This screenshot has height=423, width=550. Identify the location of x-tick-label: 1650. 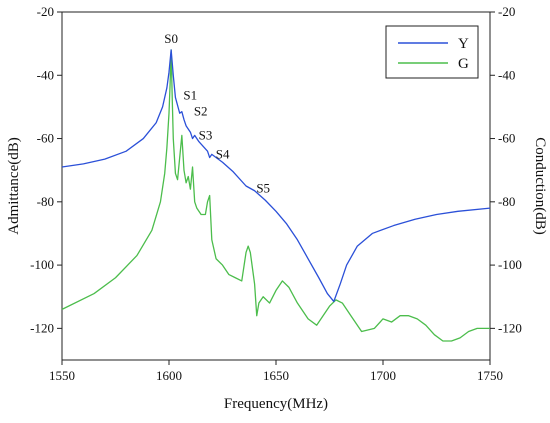
(276, 375).